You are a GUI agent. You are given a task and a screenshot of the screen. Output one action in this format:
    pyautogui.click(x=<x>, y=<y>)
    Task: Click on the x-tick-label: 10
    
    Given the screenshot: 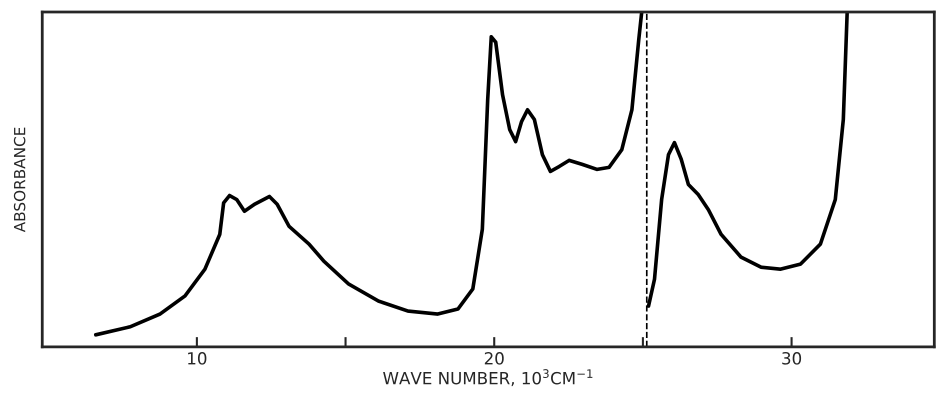 What is the action you would take?
    pyautogui.click(x=197, y=358)
    